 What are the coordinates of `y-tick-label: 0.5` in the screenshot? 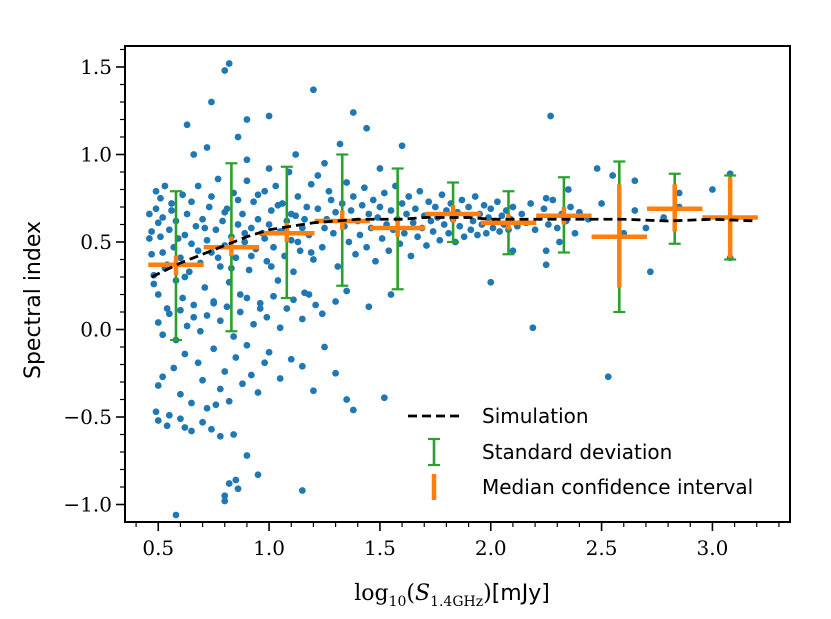 It's located at (96, 242).